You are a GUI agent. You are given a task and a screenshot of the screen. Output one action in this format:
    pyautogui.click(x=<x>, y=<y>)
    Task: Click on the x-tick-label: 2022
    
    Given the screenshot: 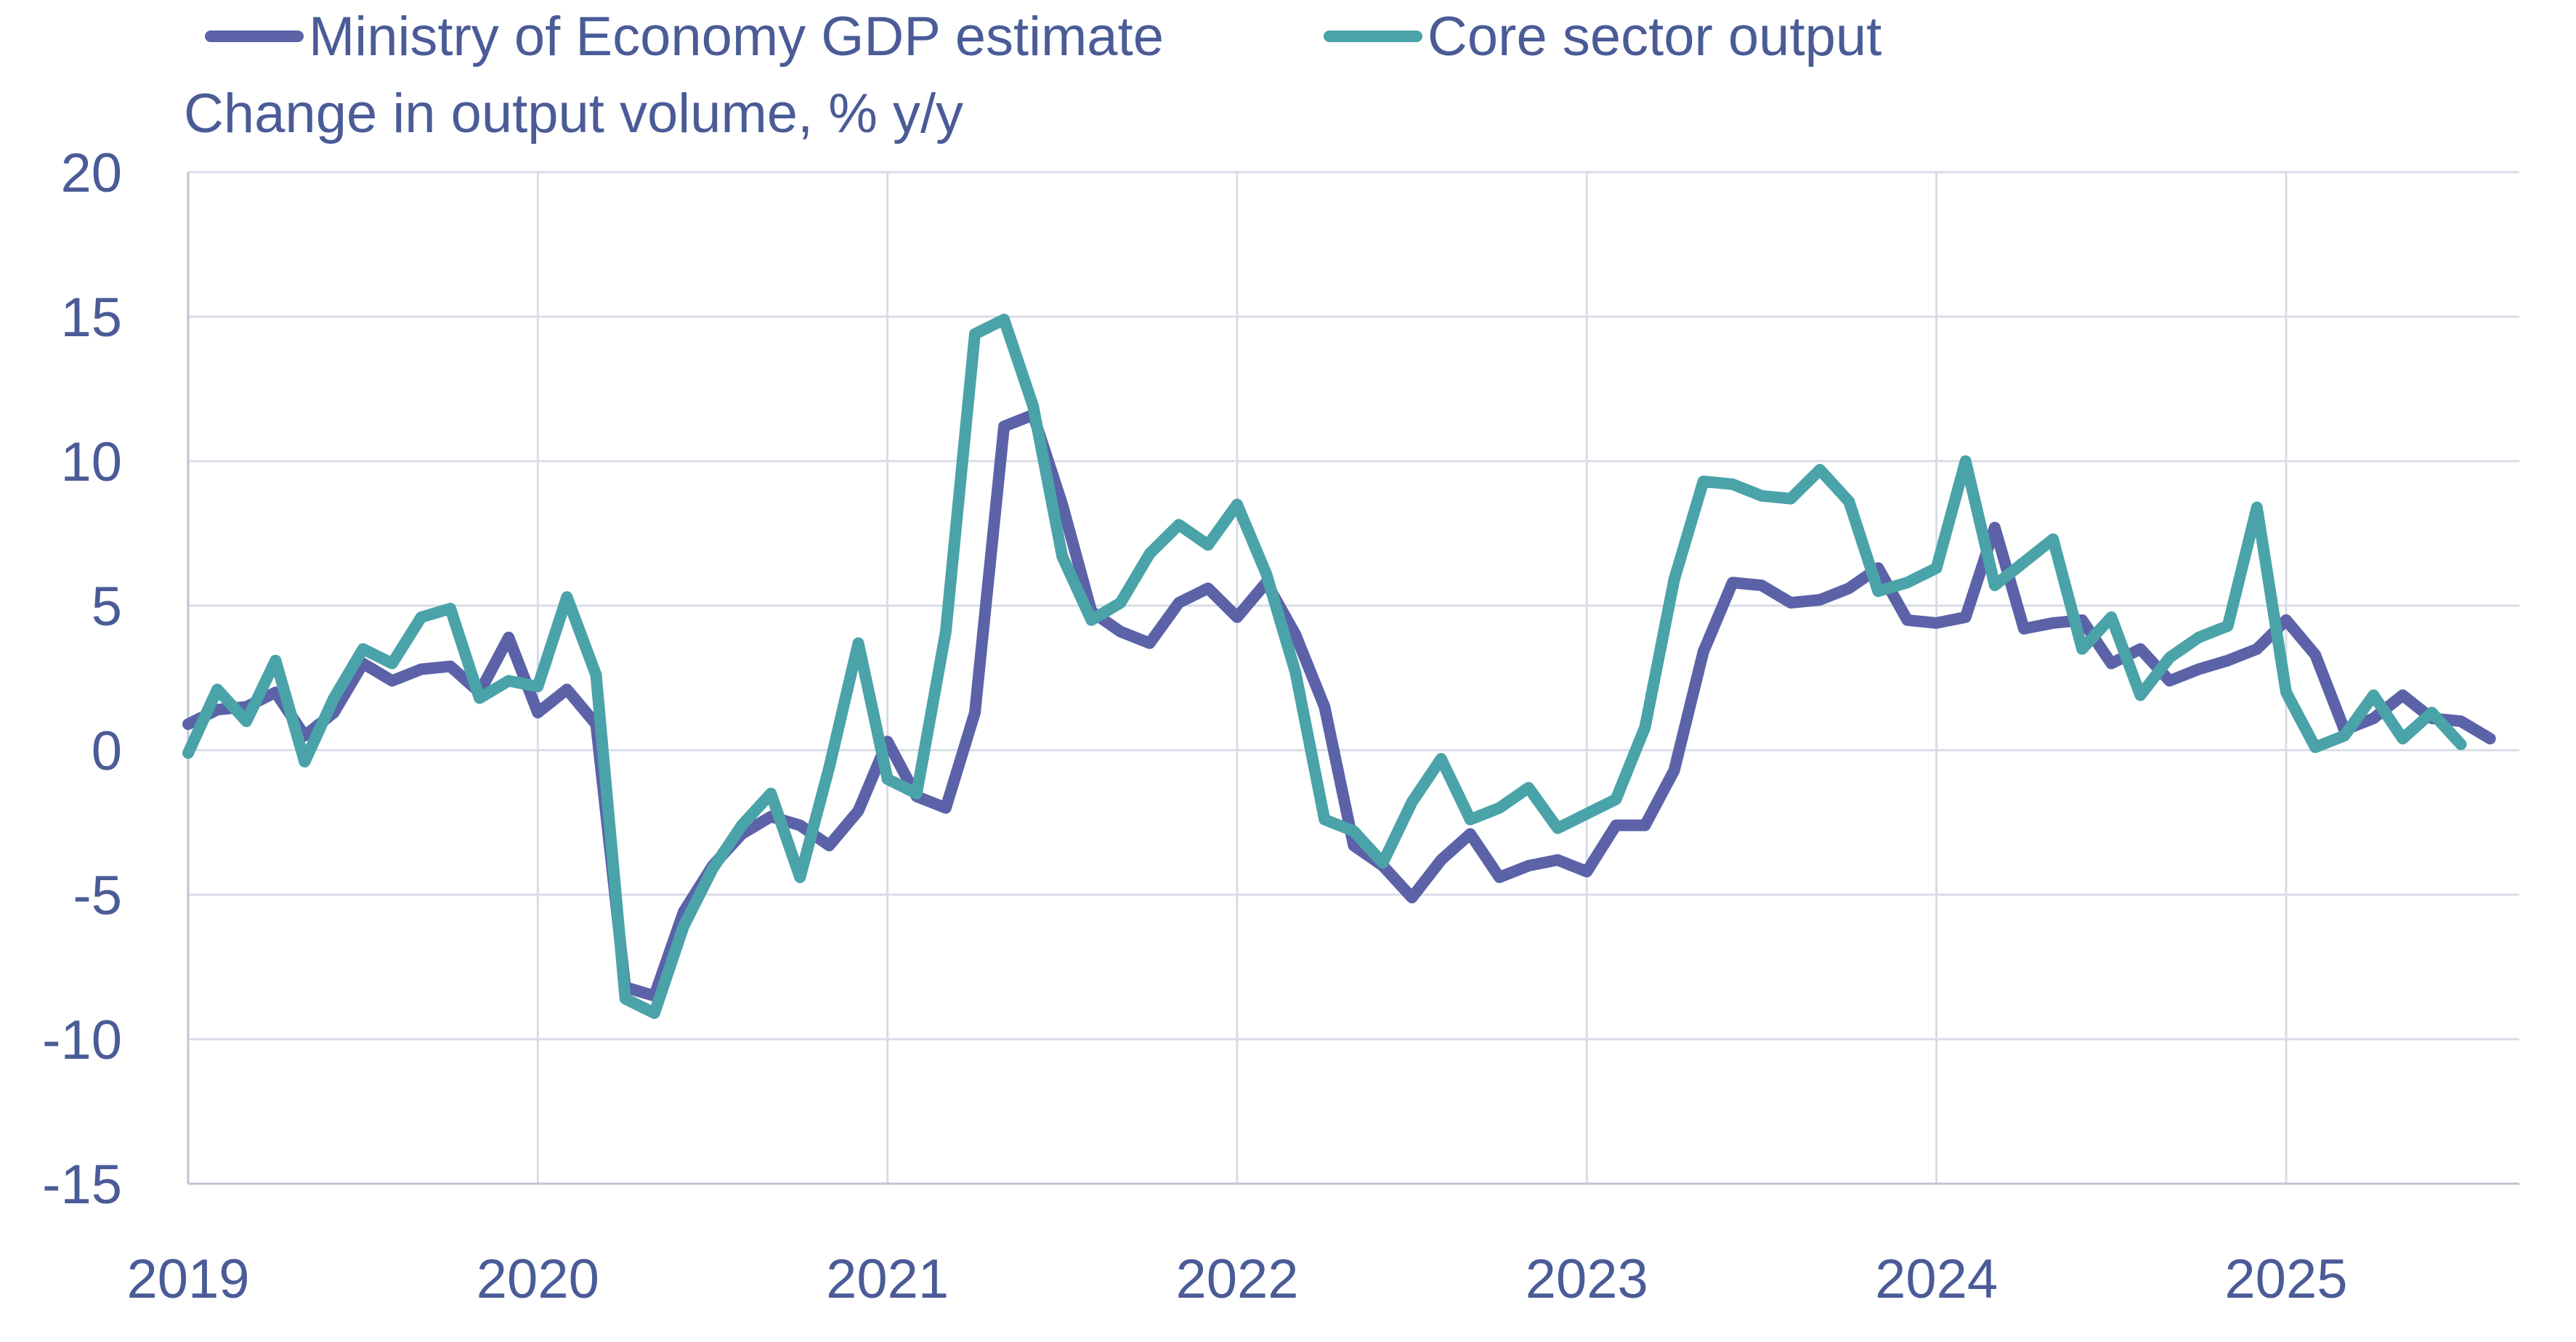 What is the action you would take?
    pyautogui.click(x=1236, y=1279)
    